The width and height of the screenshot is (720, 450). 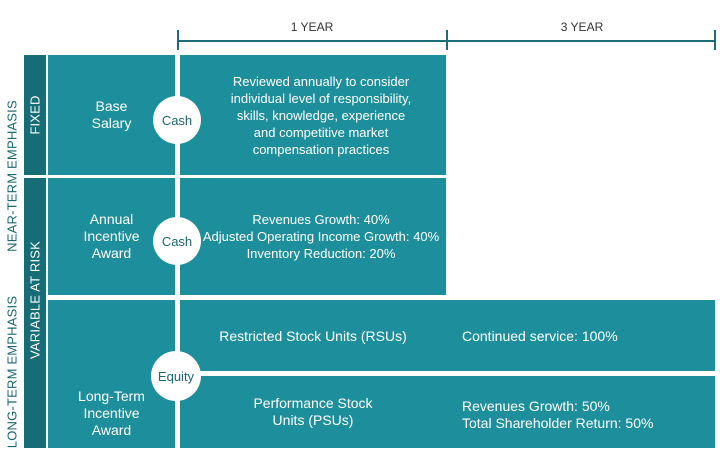 I want to click on annual-incentive-label: Annual Incentive Award, so click(x=111, y=236).